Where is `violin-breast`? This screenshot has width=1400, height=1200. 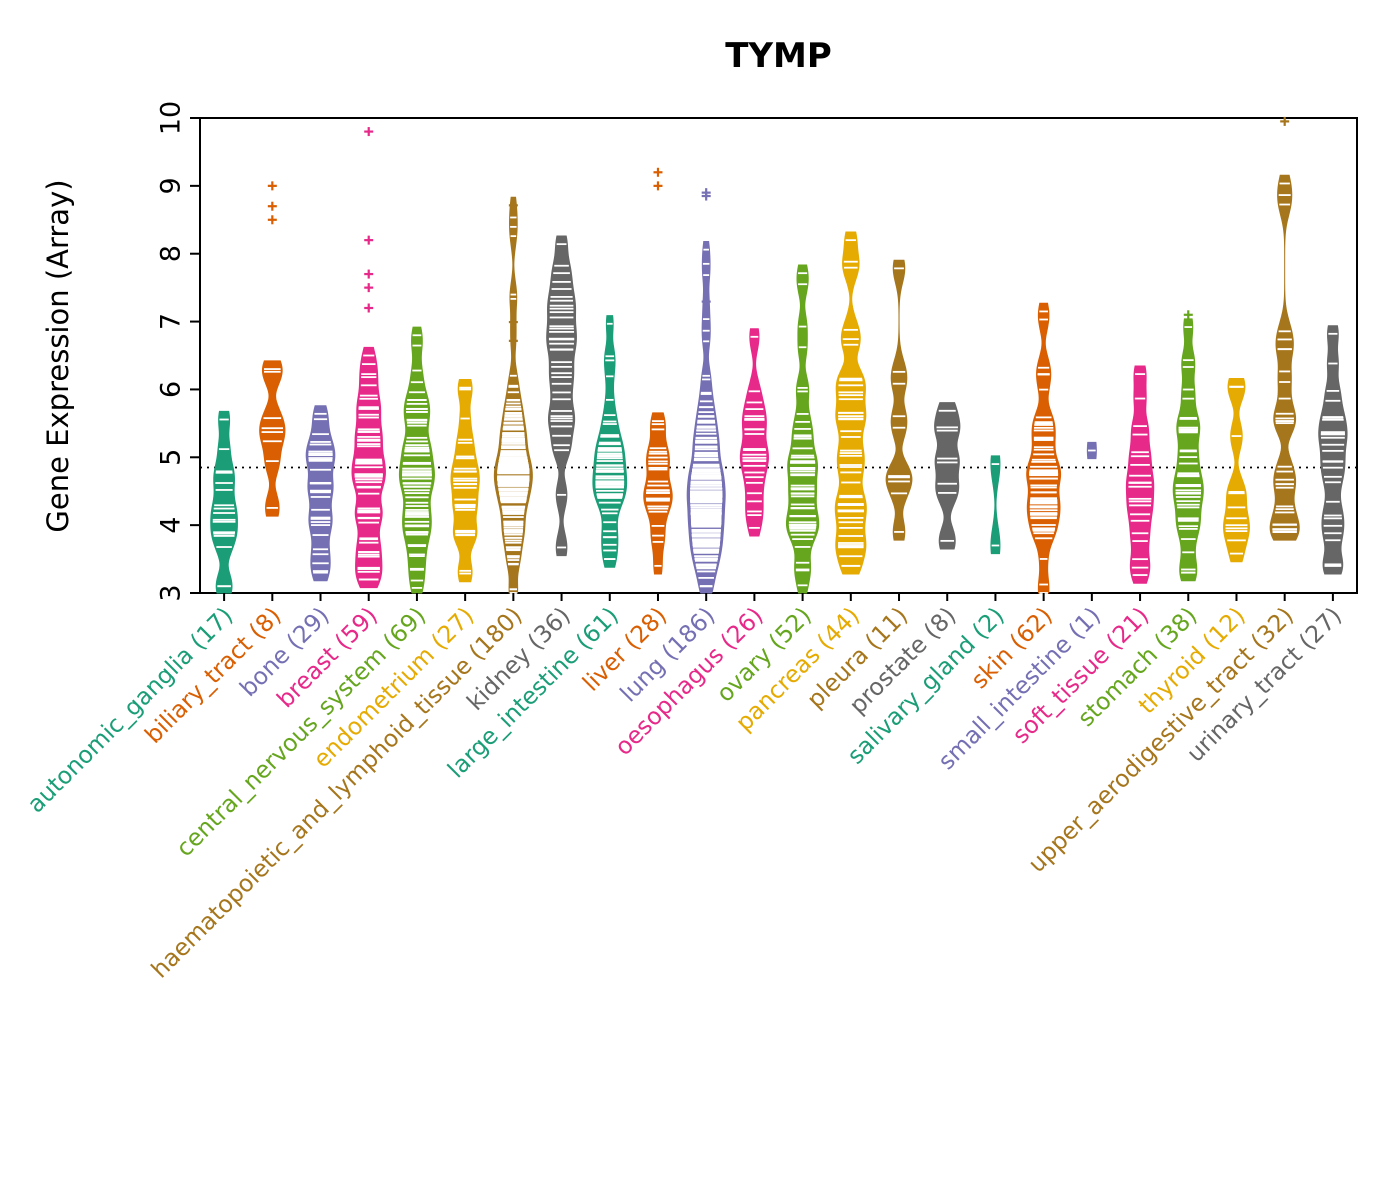
violin-breast is located at coordinates (368, 358).